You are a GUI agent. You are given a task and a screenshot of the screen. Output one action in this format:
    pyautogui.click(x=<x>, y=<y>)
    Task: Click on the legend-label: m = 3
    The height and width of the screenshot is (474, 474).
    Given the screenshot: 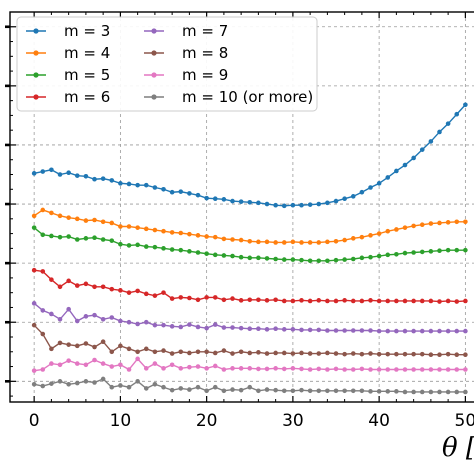 What is the action you would take?
    pyautogui.click(x=87, y=31)
    